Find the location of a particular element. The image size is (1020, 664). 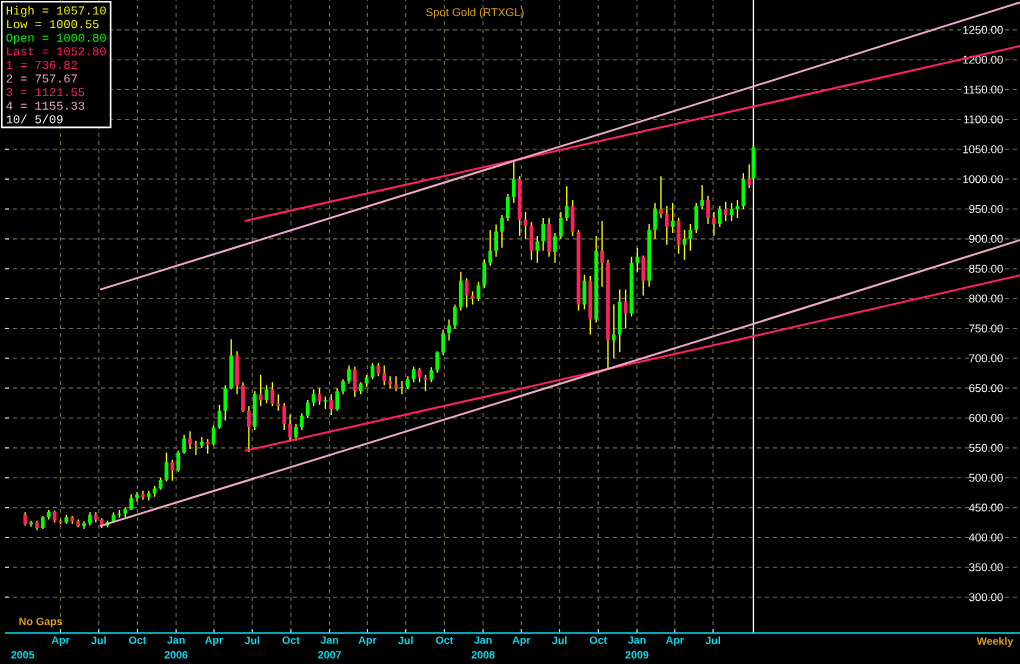

text: Spot Gold (RTXGL) is located at coordinates (475, 13).